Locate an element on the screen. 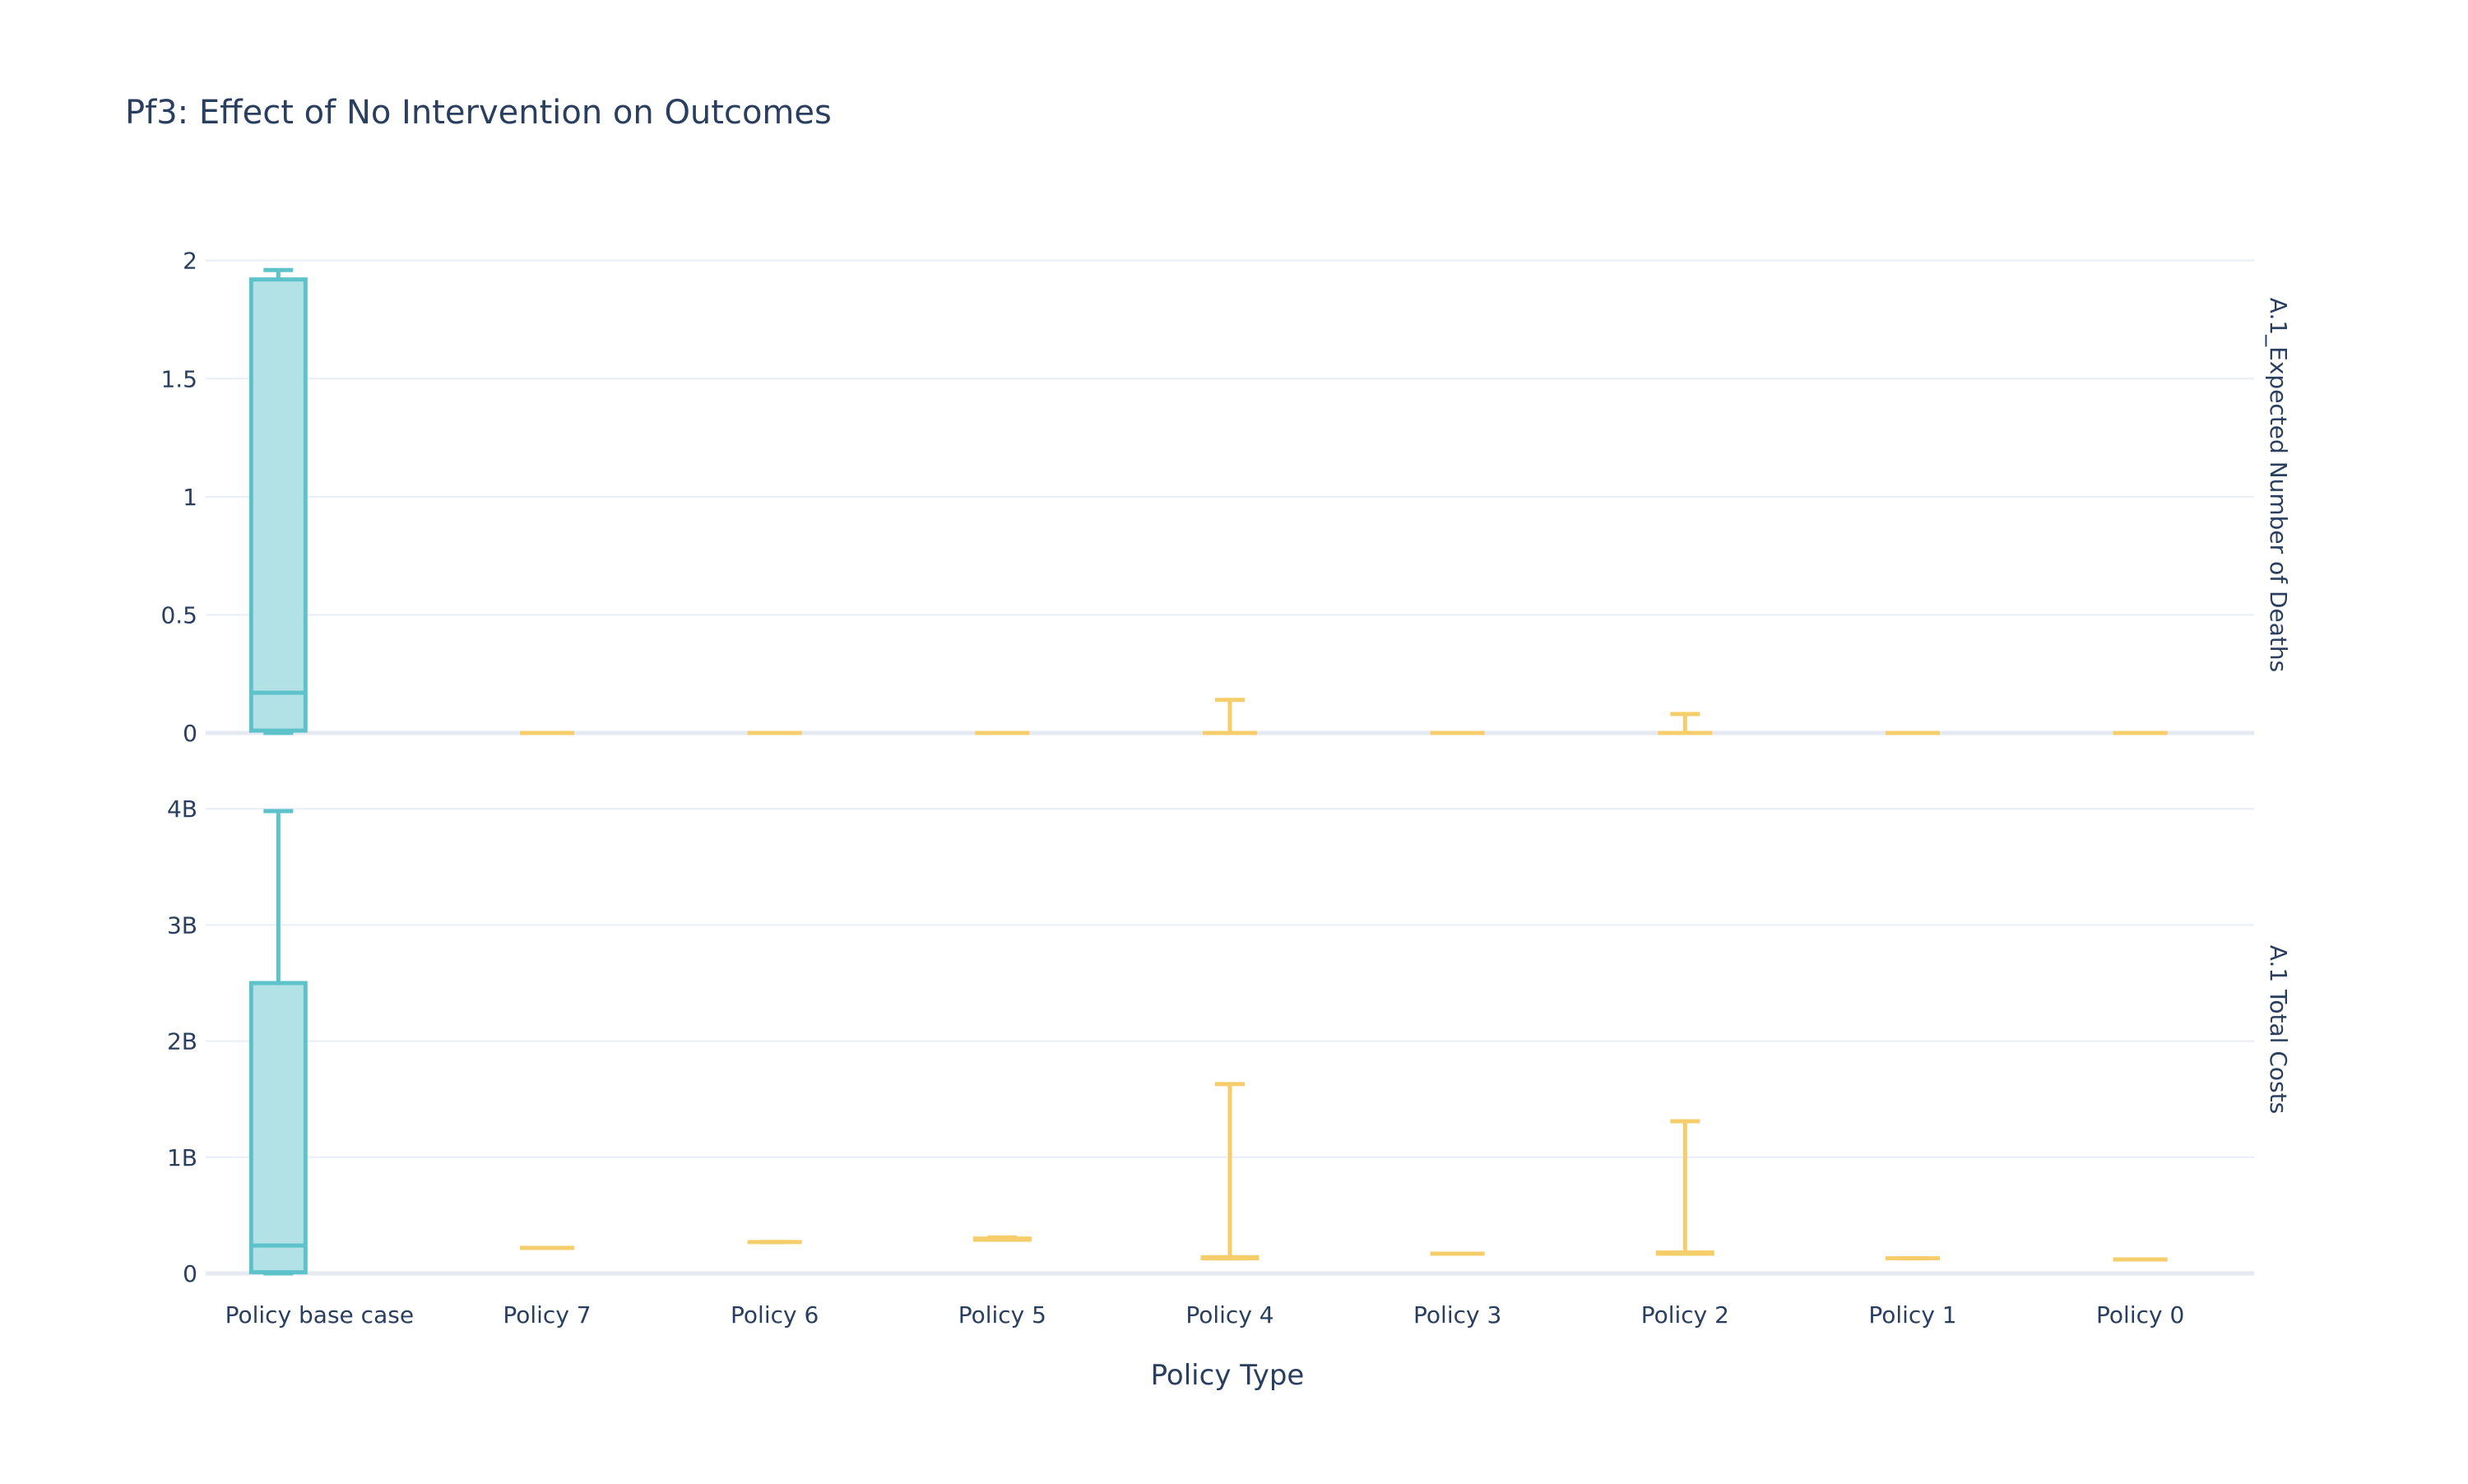 This screenshot has width=2468, height=1484. x-axis-title: Policy Type is located at coordinates (1228, 1375).